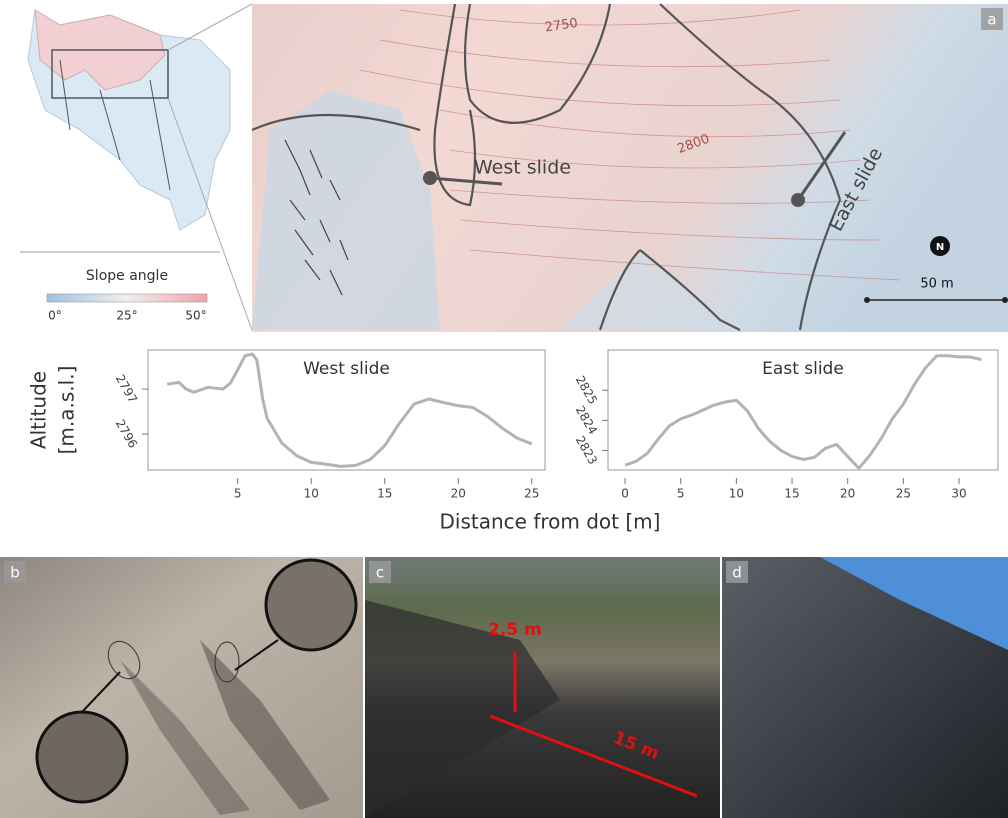  What do you see at coordinates (380, 573) in the screenshot?
I see `panel-label: c` at bounding box center [380, 573].